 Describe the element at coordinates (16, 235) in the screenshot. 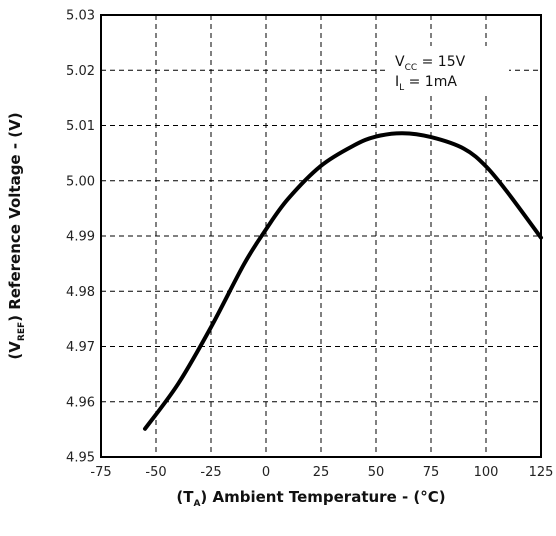

I see `y-axis-label: (VREF) Reference Voltage - (V)` at that location.